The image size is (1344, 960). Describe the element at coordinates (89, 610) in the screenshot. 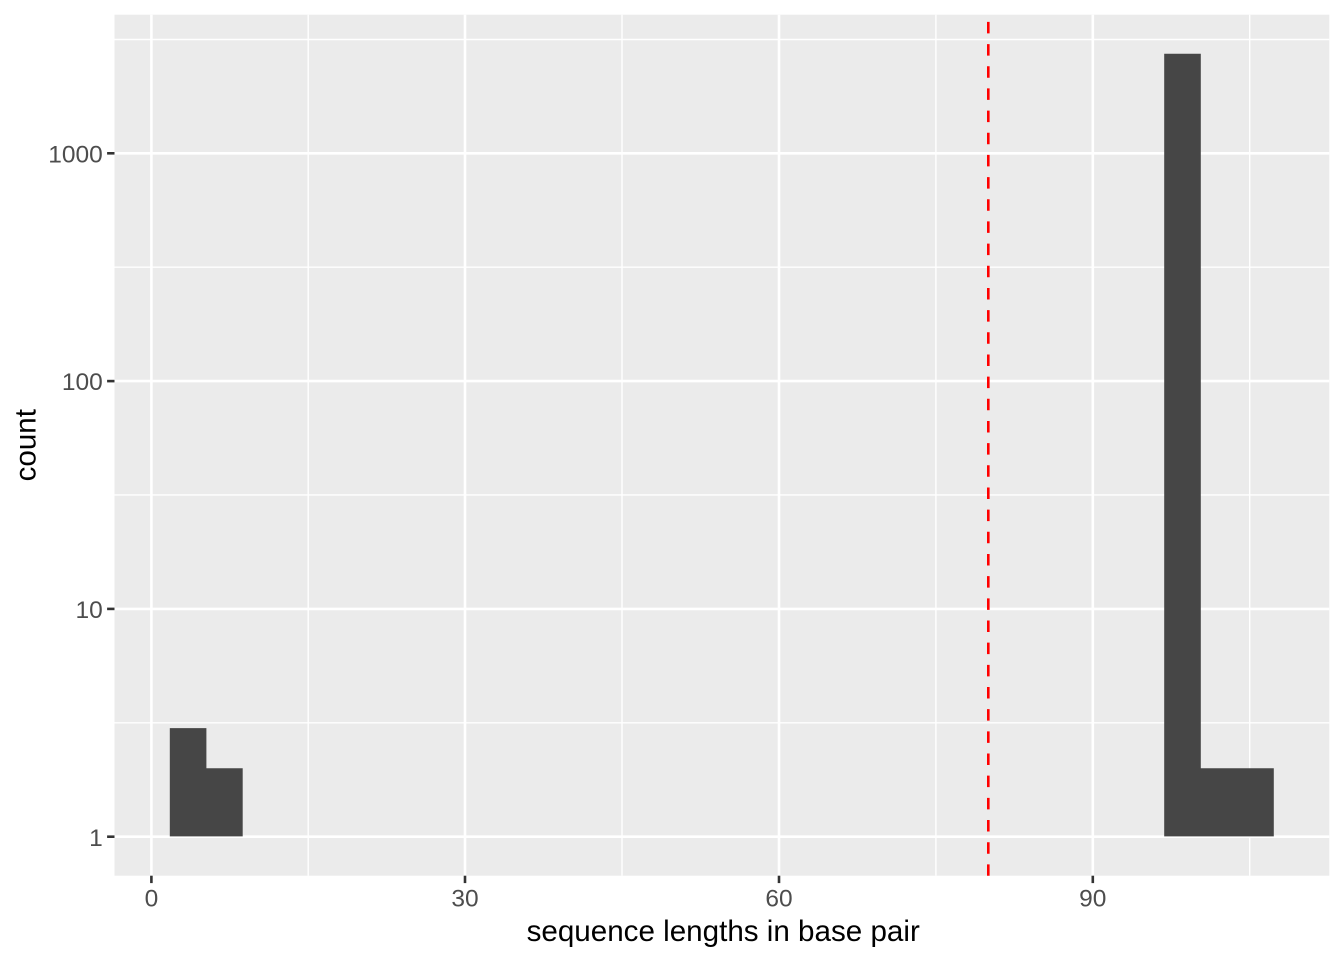

I see `svg-text: 10` at that location.